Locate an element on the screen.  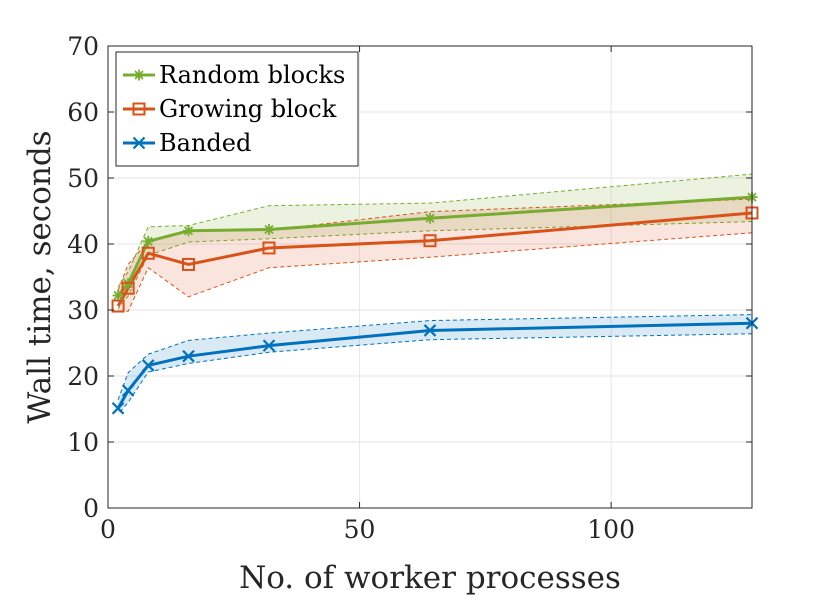
x-tick-label: 50 is located at coordinates (360, 529).